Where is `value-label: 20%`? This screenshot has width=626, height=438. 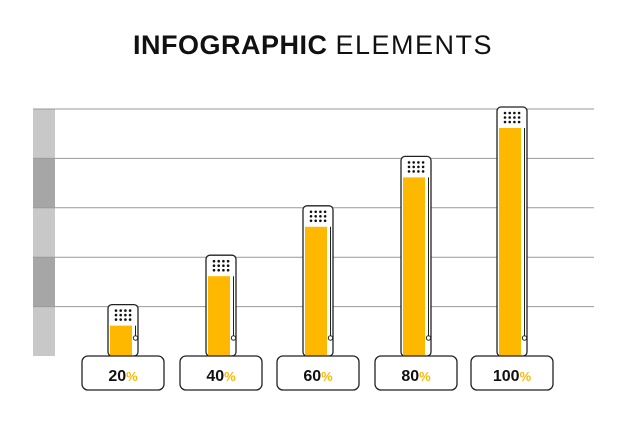 value-label: 20% is located at coordinates (123, 376).